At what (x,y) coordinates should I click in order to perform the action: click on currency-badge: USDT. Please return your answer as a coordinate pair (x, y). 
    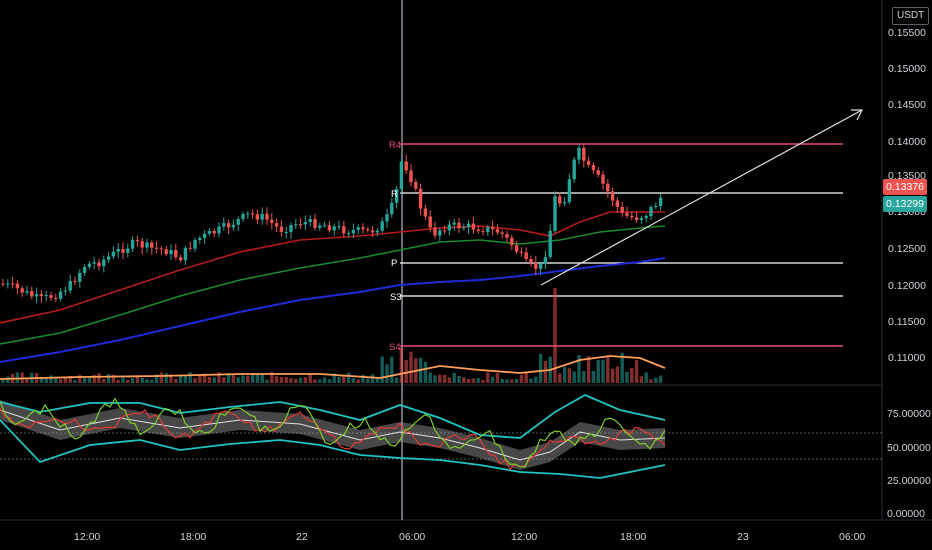
    Looking at the image, I should click on (911, 16).